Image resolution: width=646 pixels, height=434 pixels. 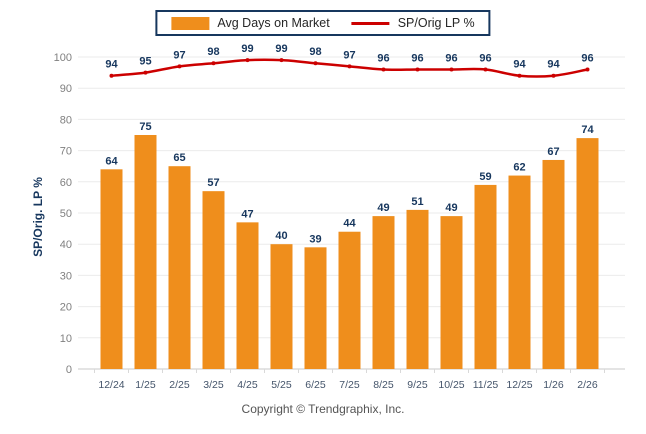 What do you see at coordinates (383, 385) in the screenshot?
I see `x-tick-label: 8/25` at bounding box center [383, 385].